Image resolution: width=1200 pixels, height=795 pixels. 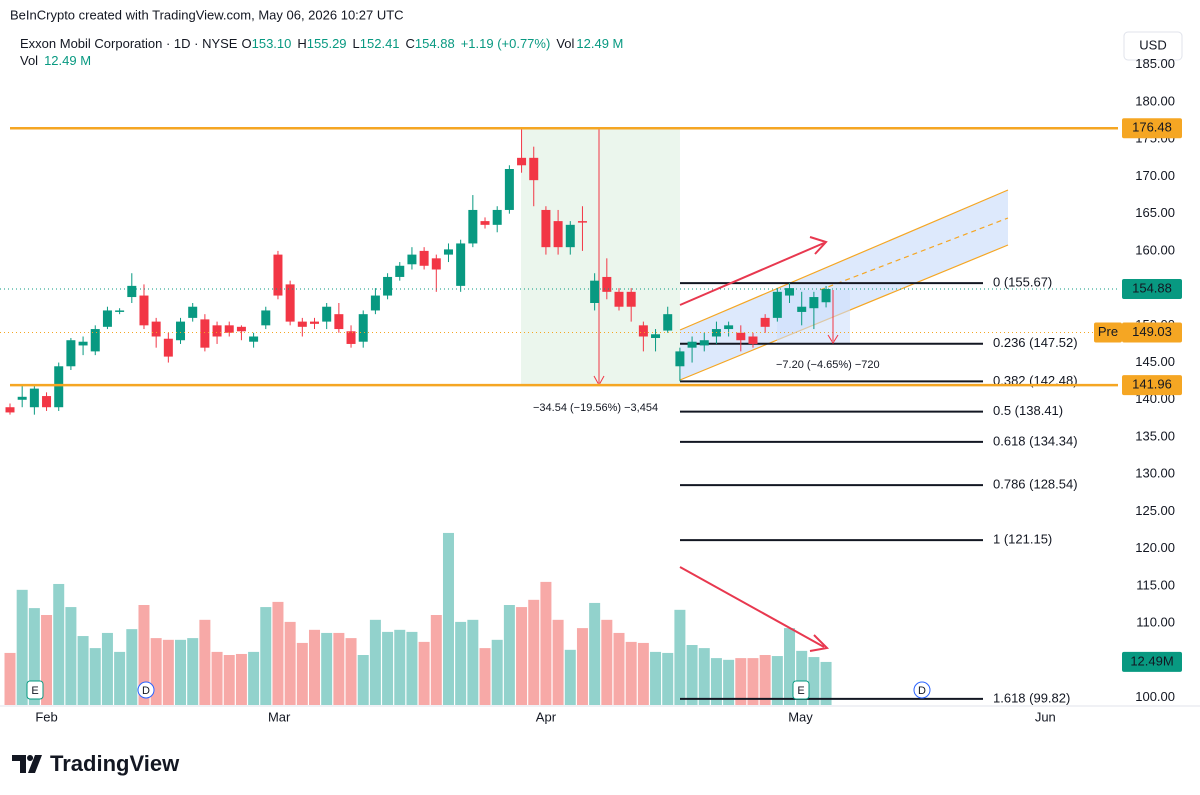 What do you see at coordinates (1151, 660) in the screenshot?
I see `volume-label: 12.49M` at bounding box center [1151, 660].